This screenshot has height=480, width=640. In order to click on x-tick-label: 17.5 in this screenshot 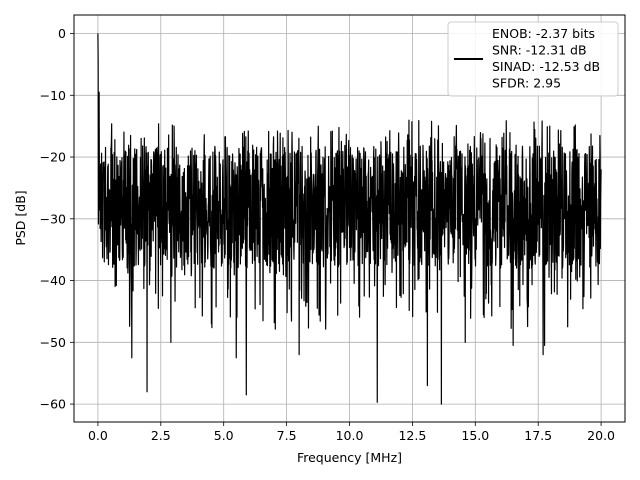, I will do `click(538, 435)`.